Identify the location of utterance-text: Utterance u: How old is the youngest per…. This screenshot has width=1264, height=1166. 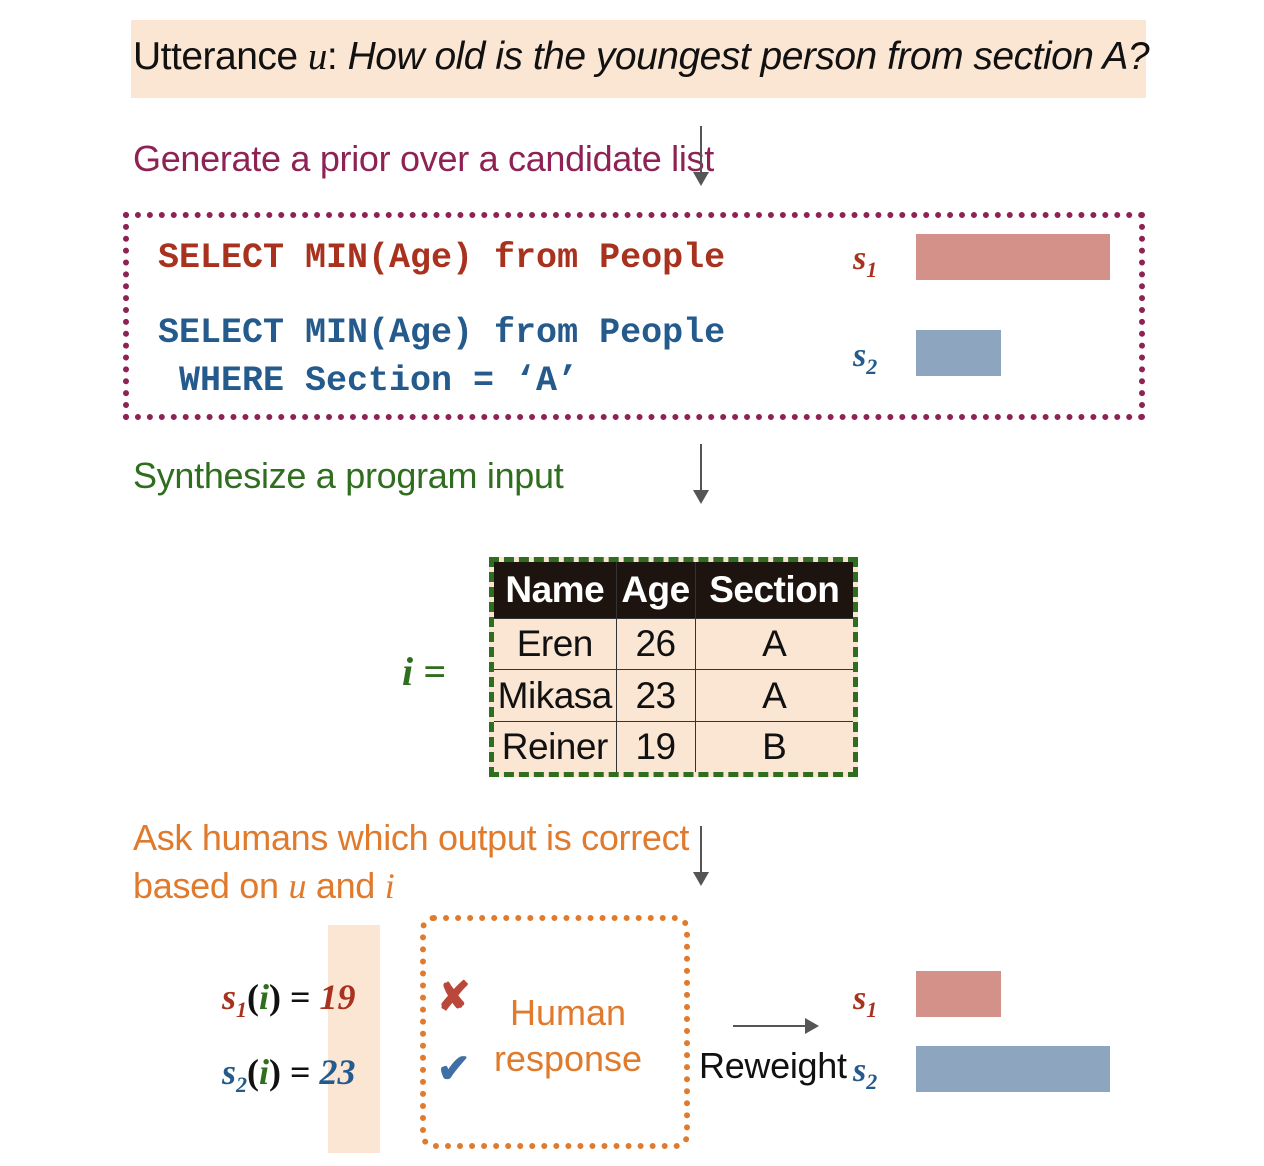
(641, 56).